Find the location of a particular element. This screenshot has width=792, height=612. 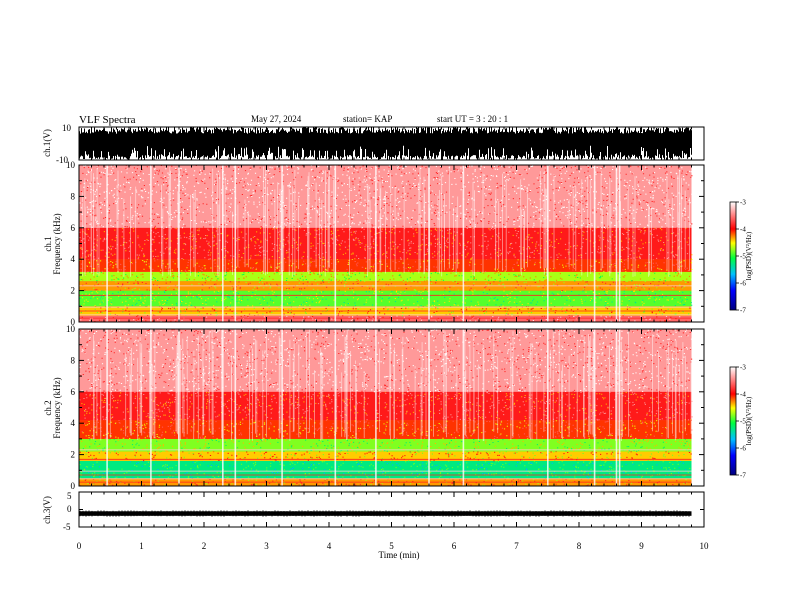

ch1-colorbar-tick-label-3: -6 is located at coordinates (743, 284).